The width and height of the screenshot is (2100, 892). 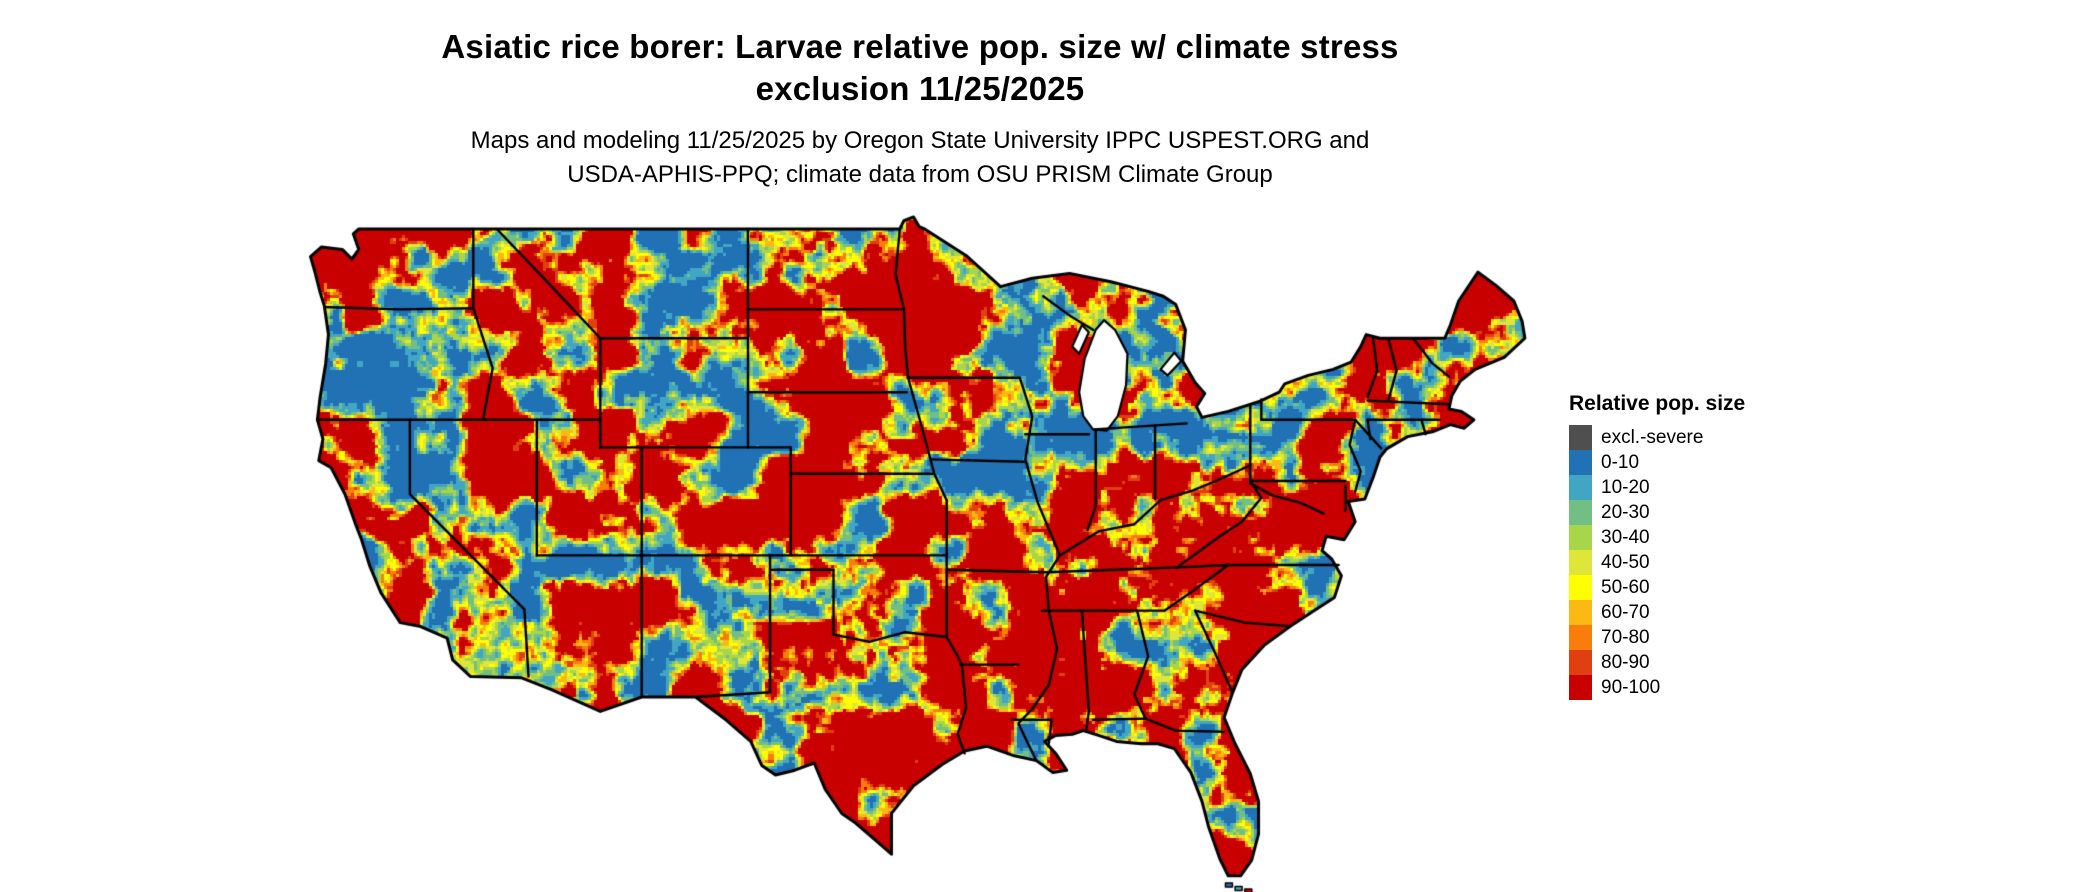 I want to click on legend-item-label: 20-30, so click(x=1625, y=512).